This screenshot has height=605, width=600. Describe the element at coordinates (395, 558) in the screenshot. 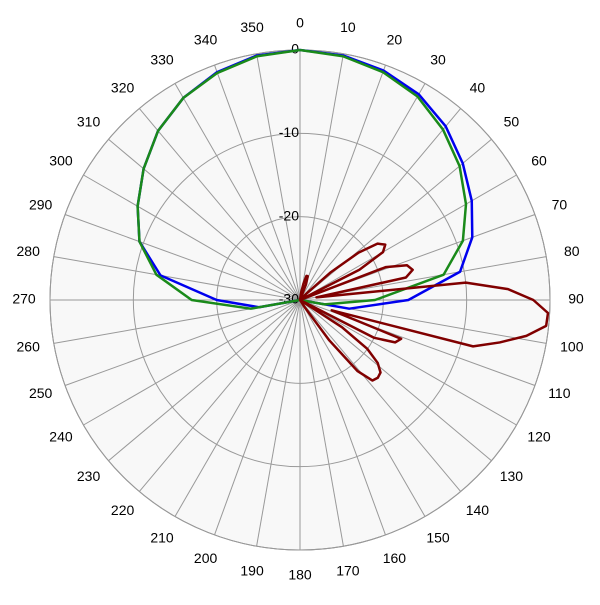

I see `angle-tick-label: 160` at that location.